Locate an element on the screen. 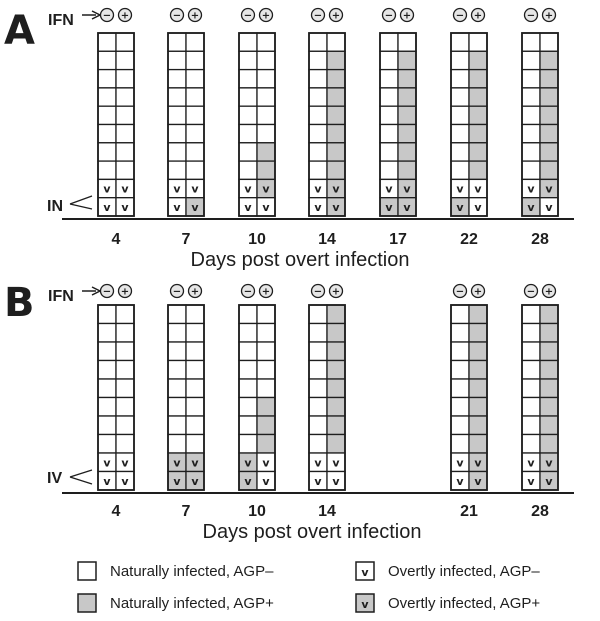  panel-b-letter: B is located at coordinates (19, 303).